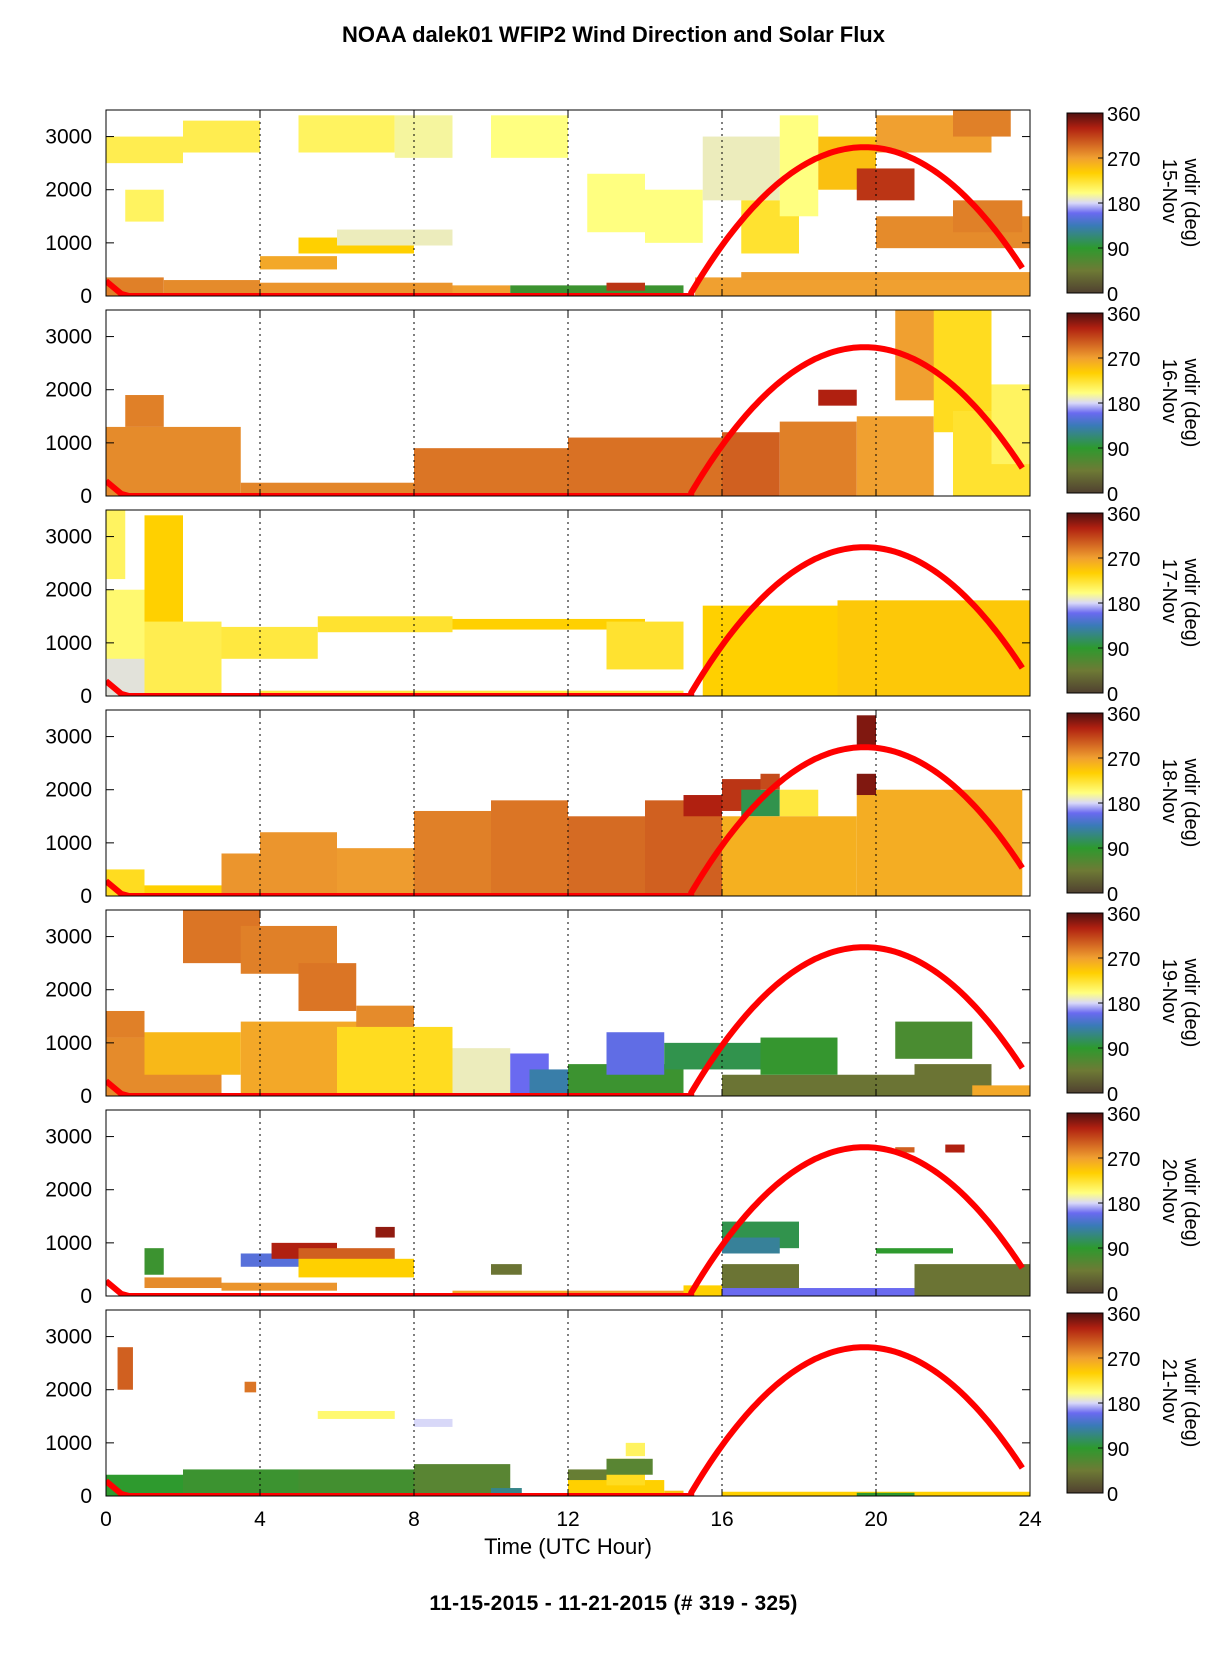 The width and height of the screenshot is (1227, 1655). What do you see at coordinates (571, 1533) in the screenshot?
I see `x-axis: 0 4 8 12 16 20 24 Time (UTC Hour)` at bounding box center [571, 1533].